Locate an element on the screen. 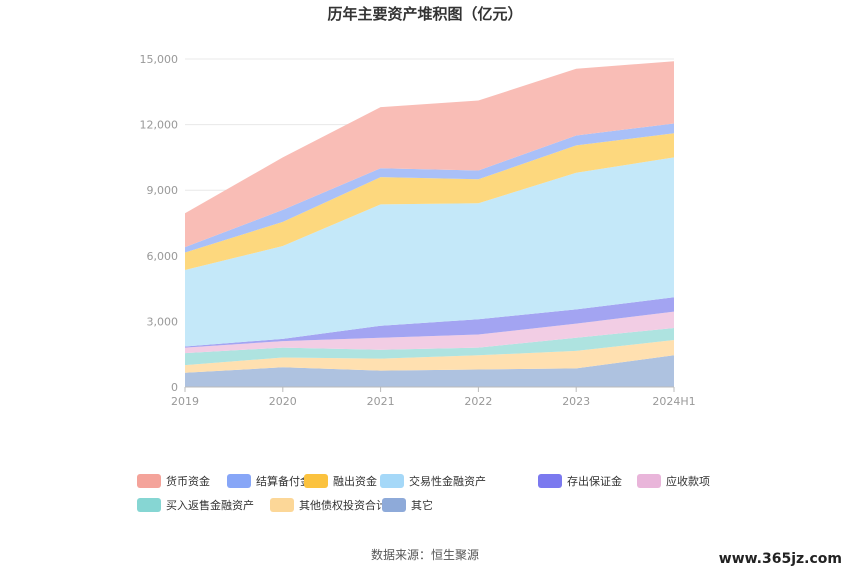  watermark: www.365jz.com is located at coordinates (780, 559).